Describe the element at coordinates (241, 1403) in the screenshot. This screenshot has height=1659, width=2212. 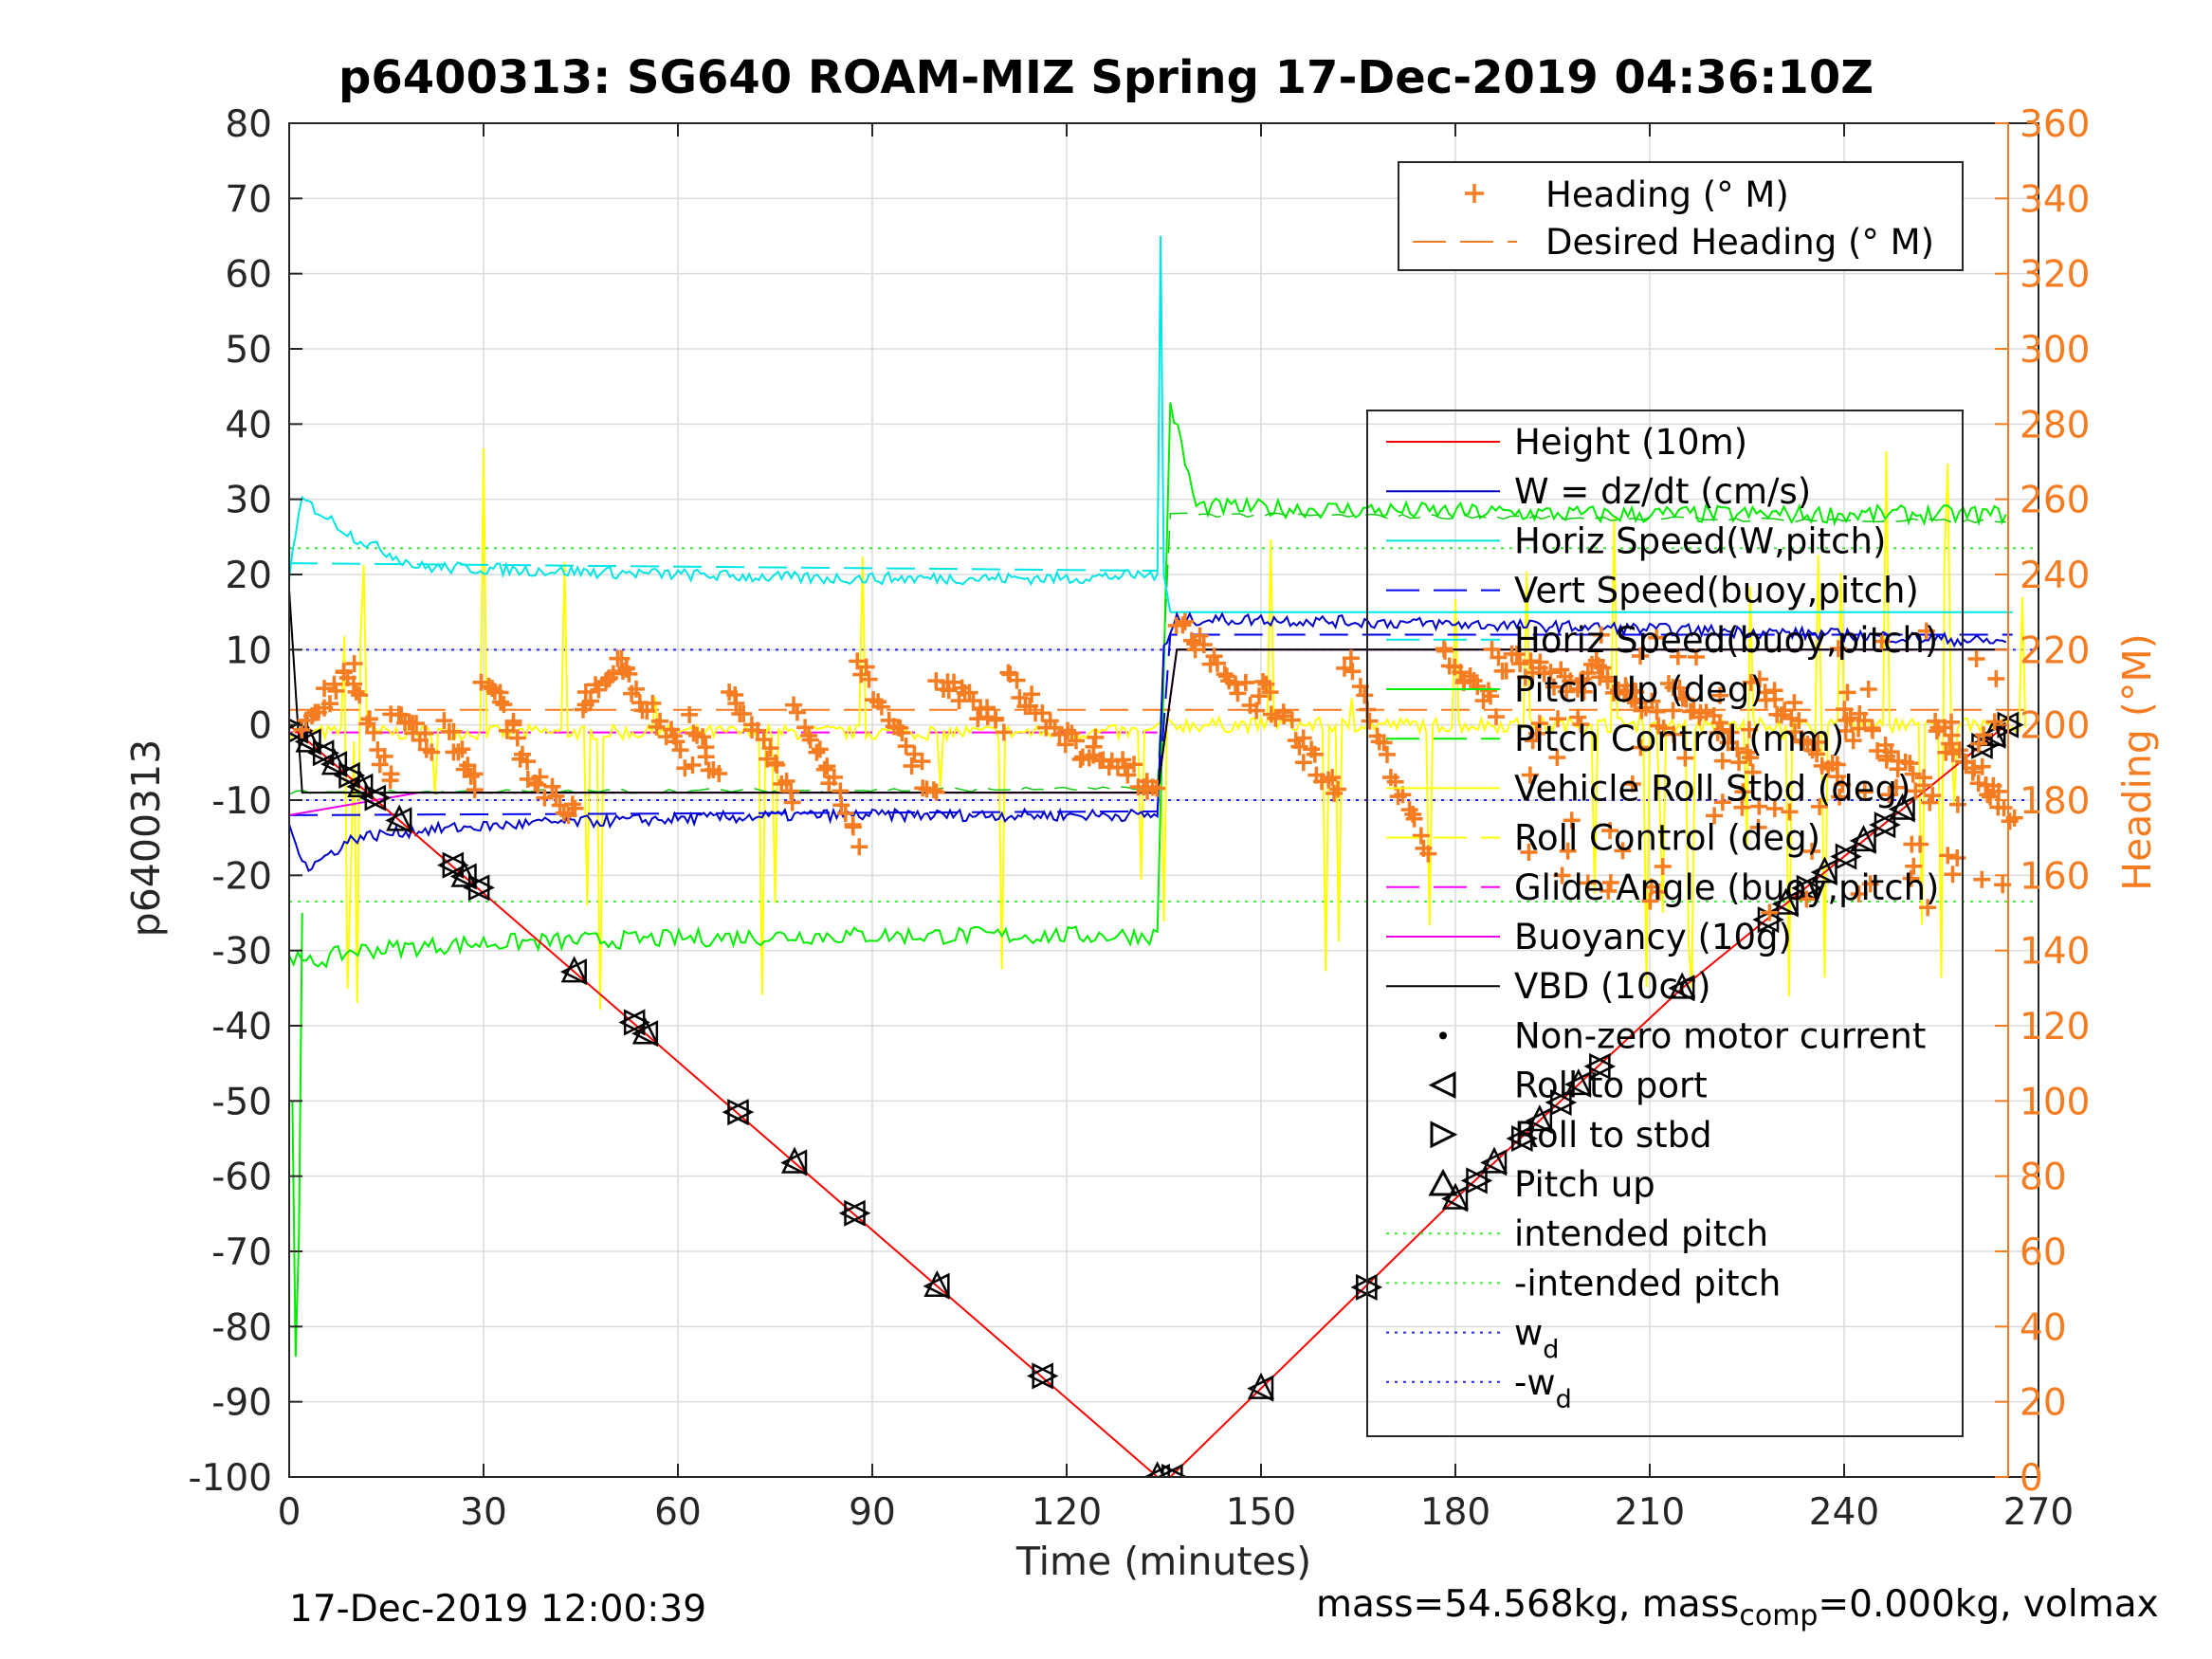
I see `y-tick-label: -90` at that location.